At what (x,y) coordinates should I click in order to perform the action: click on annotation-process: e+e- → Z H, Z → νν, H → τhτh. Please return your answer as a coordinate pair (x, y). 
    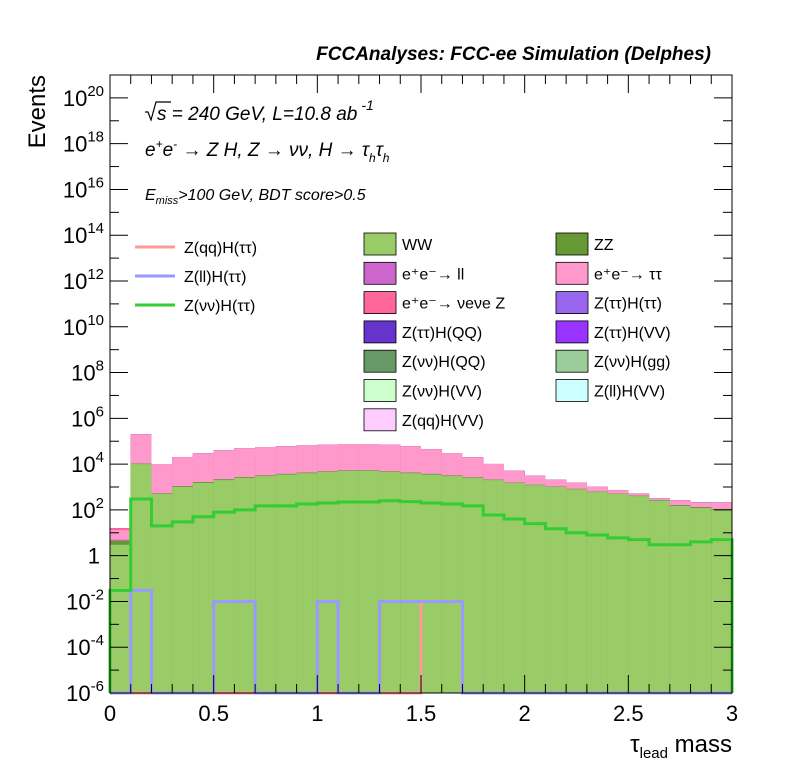
    Looking at the image, I should click on (267, 151).